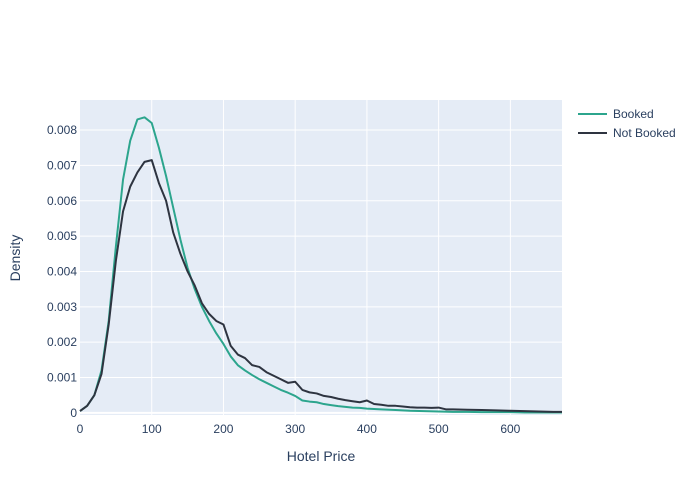 This screenshot has width=700, height=500. I want to click on y-tick-label: 0.004, so click(62, 271).